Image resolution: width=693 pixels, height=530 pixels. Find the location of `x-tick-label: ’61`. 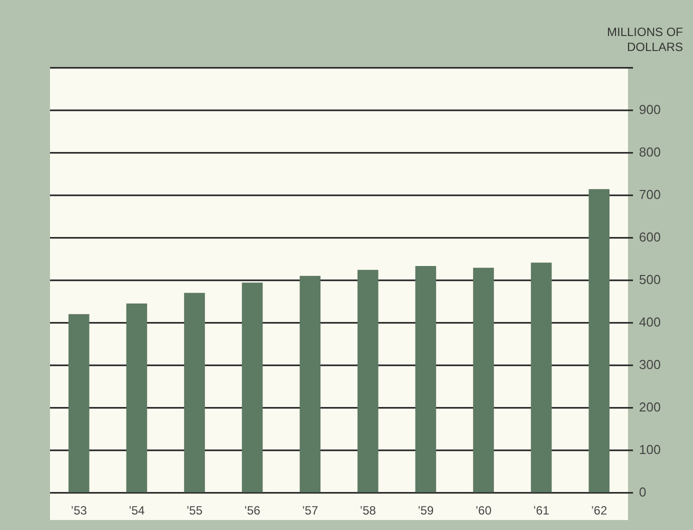

x-tick-label: ’61 is located at coordinates (541, 511).